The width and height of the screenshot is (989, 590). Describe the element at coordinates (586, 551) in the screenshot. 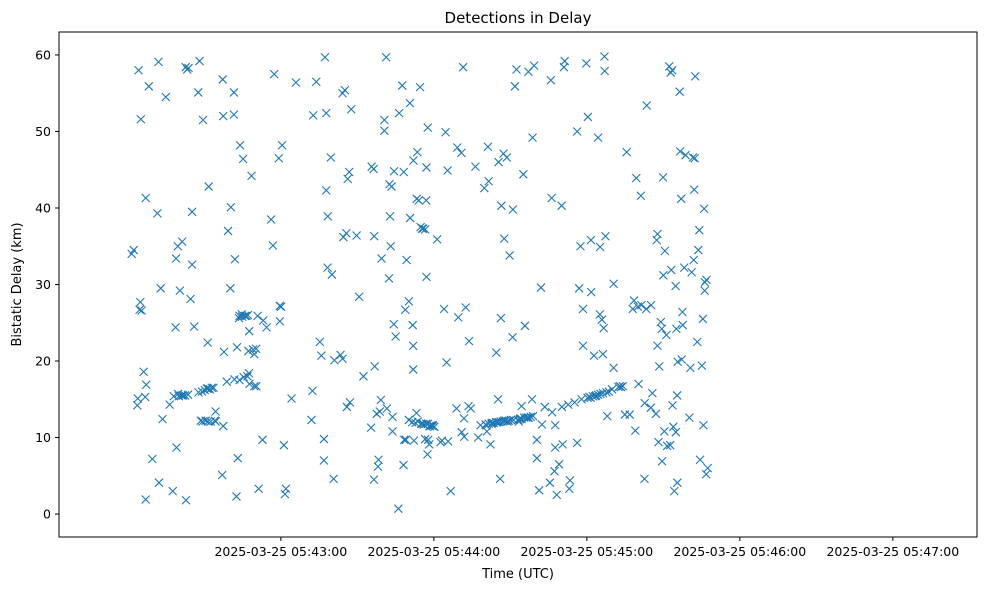

I see `x-tick-label: 2025-03-25 05:45:00` at that location.